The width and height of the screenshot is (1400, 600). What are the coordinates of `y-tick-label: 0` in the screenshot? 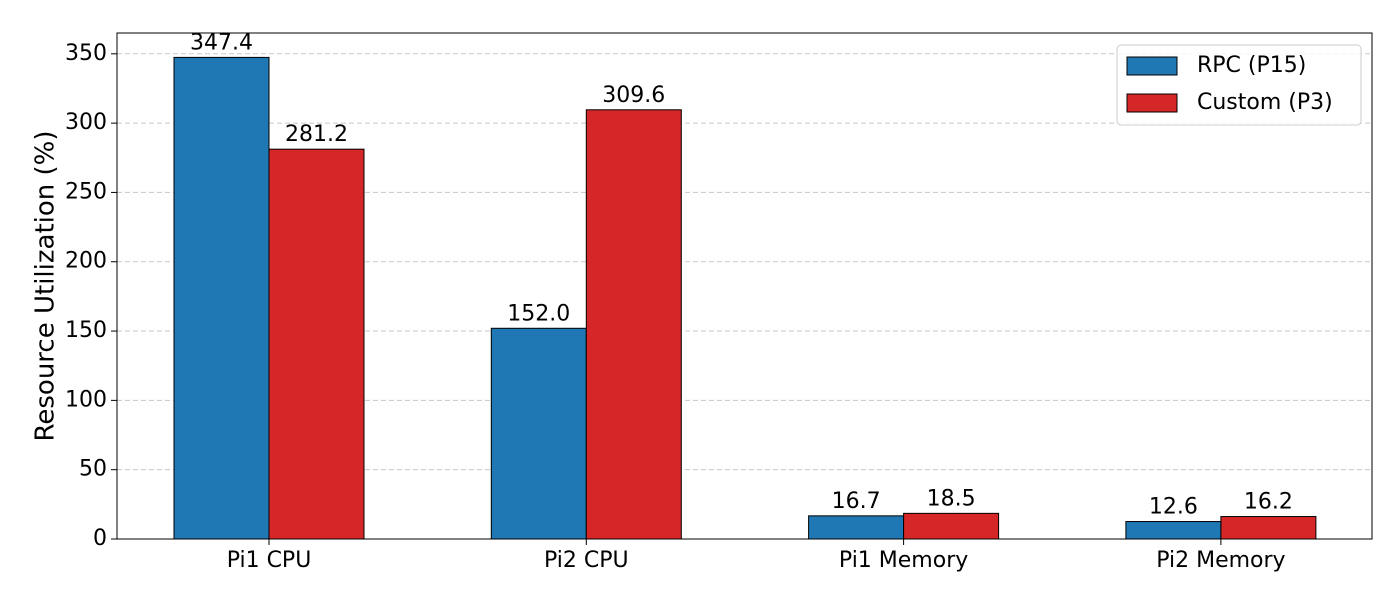 It's located at (100, 538).